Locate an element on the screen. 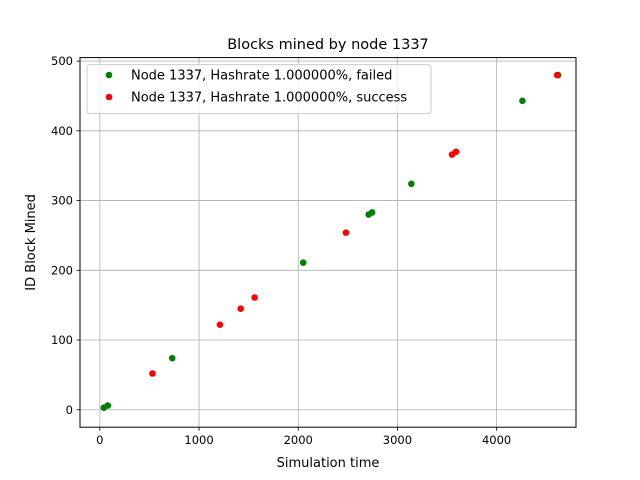  y-tick-label: 300 is located at coordinates (62, 201).